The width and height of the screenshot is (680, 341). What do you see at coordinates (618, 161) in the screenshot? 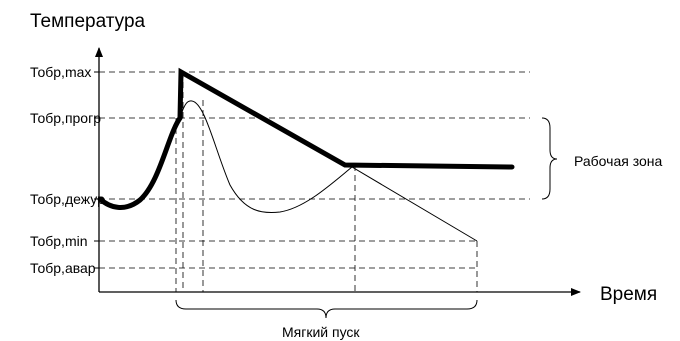
I see `work-zone-label: Рабочая зона` at bounding box center [618, 161].